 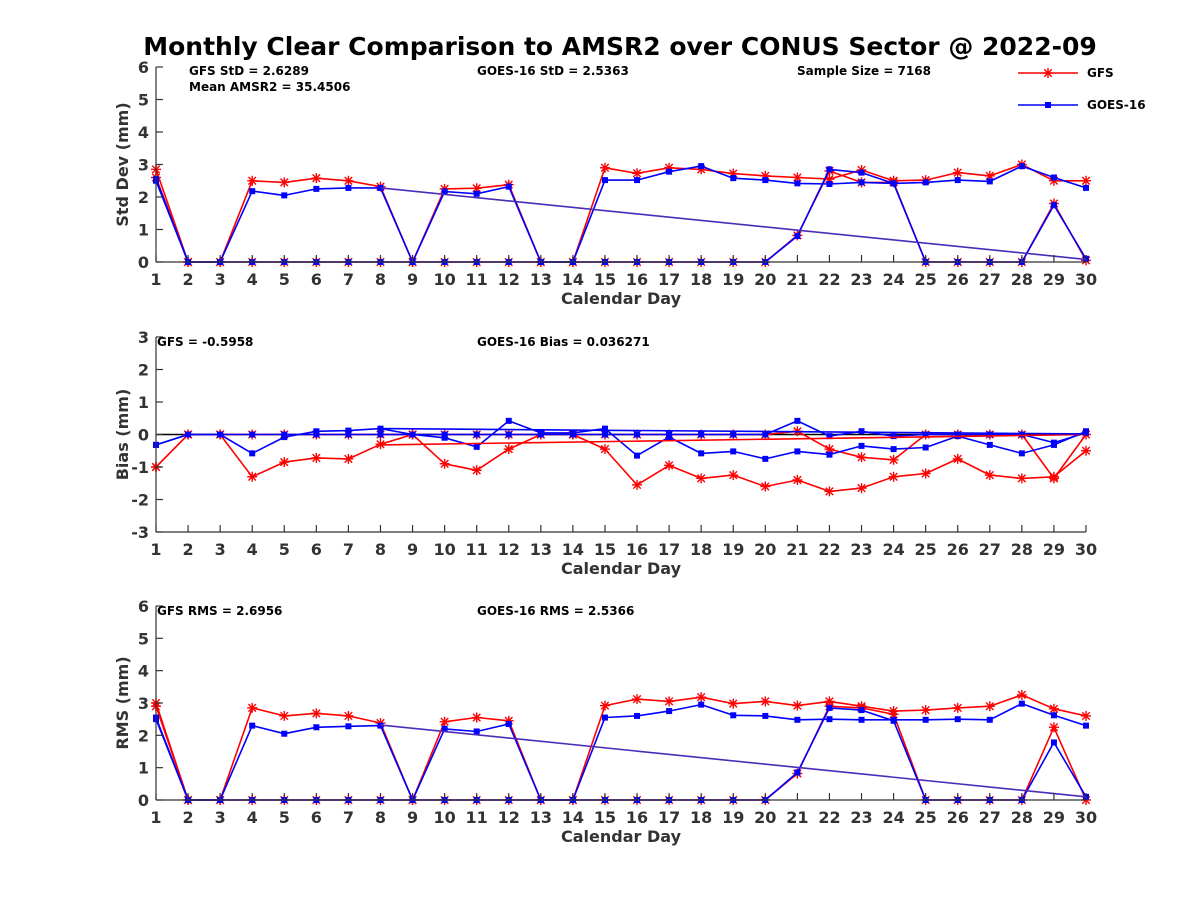 I want to click on y-tick-label: 5, so click(x=143, y=100).